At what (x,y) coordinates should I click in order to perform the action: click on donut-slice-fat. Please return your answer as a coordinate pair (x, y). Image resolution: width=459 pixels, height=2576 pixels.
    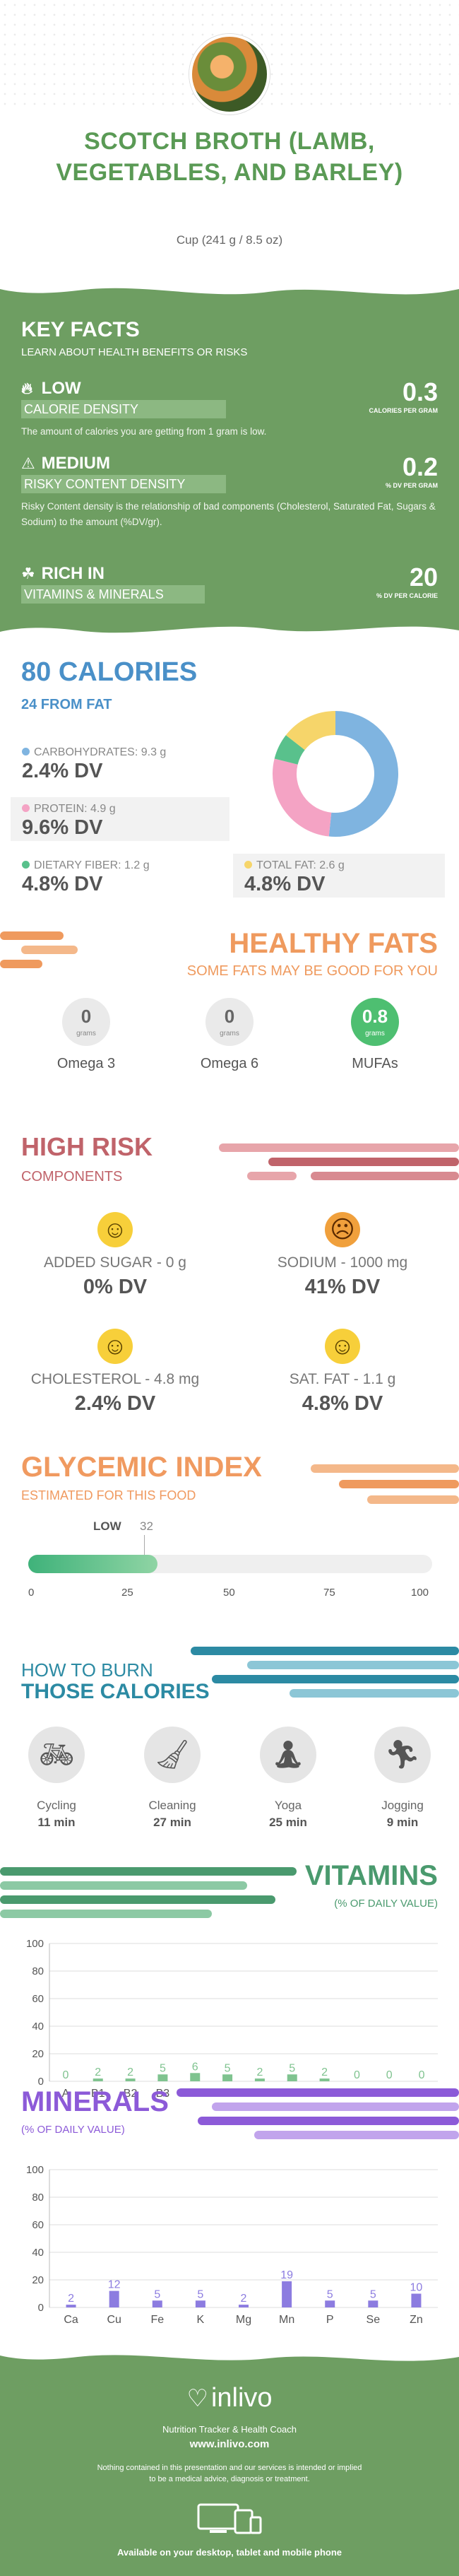
    Looking at the image, I should click on (310, 731).